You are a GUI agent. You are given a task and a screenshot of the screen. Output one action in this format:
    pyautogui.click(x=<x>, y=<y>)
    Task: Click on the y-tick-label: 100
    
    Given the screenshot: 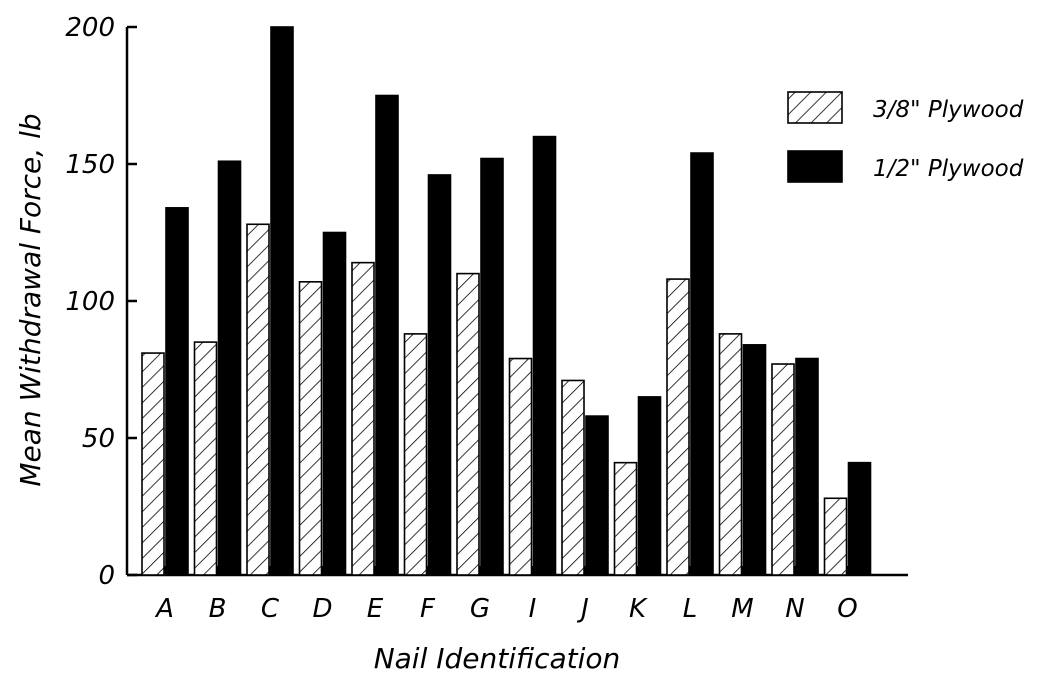 What is the action you would take?
    pyautogui.click(x=90, y=302)
    